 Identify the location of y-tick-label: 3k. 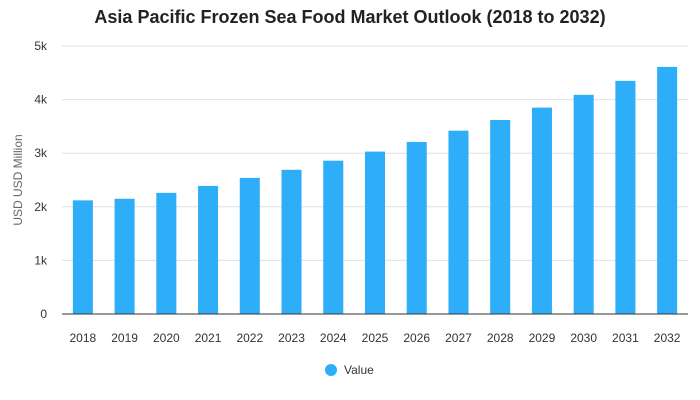
(41, 153).